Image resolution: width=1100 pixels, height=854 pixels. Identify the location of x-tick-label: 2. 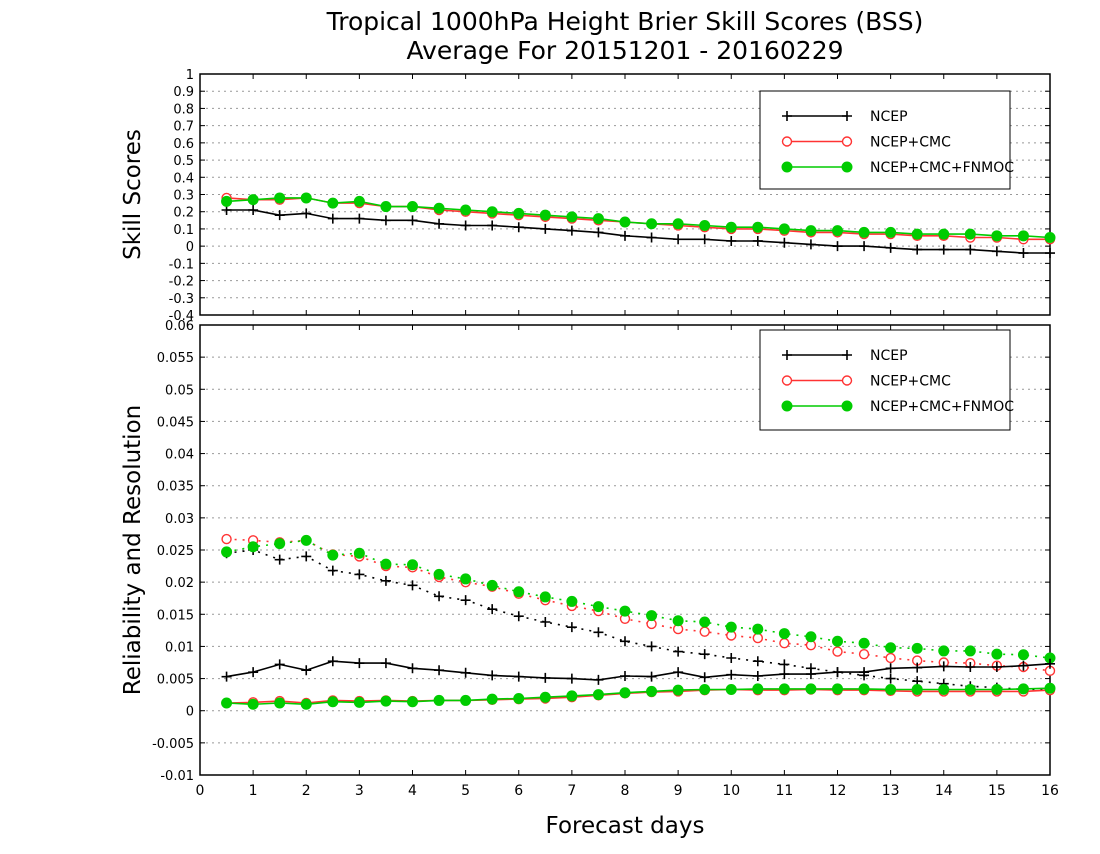
(306, 791).